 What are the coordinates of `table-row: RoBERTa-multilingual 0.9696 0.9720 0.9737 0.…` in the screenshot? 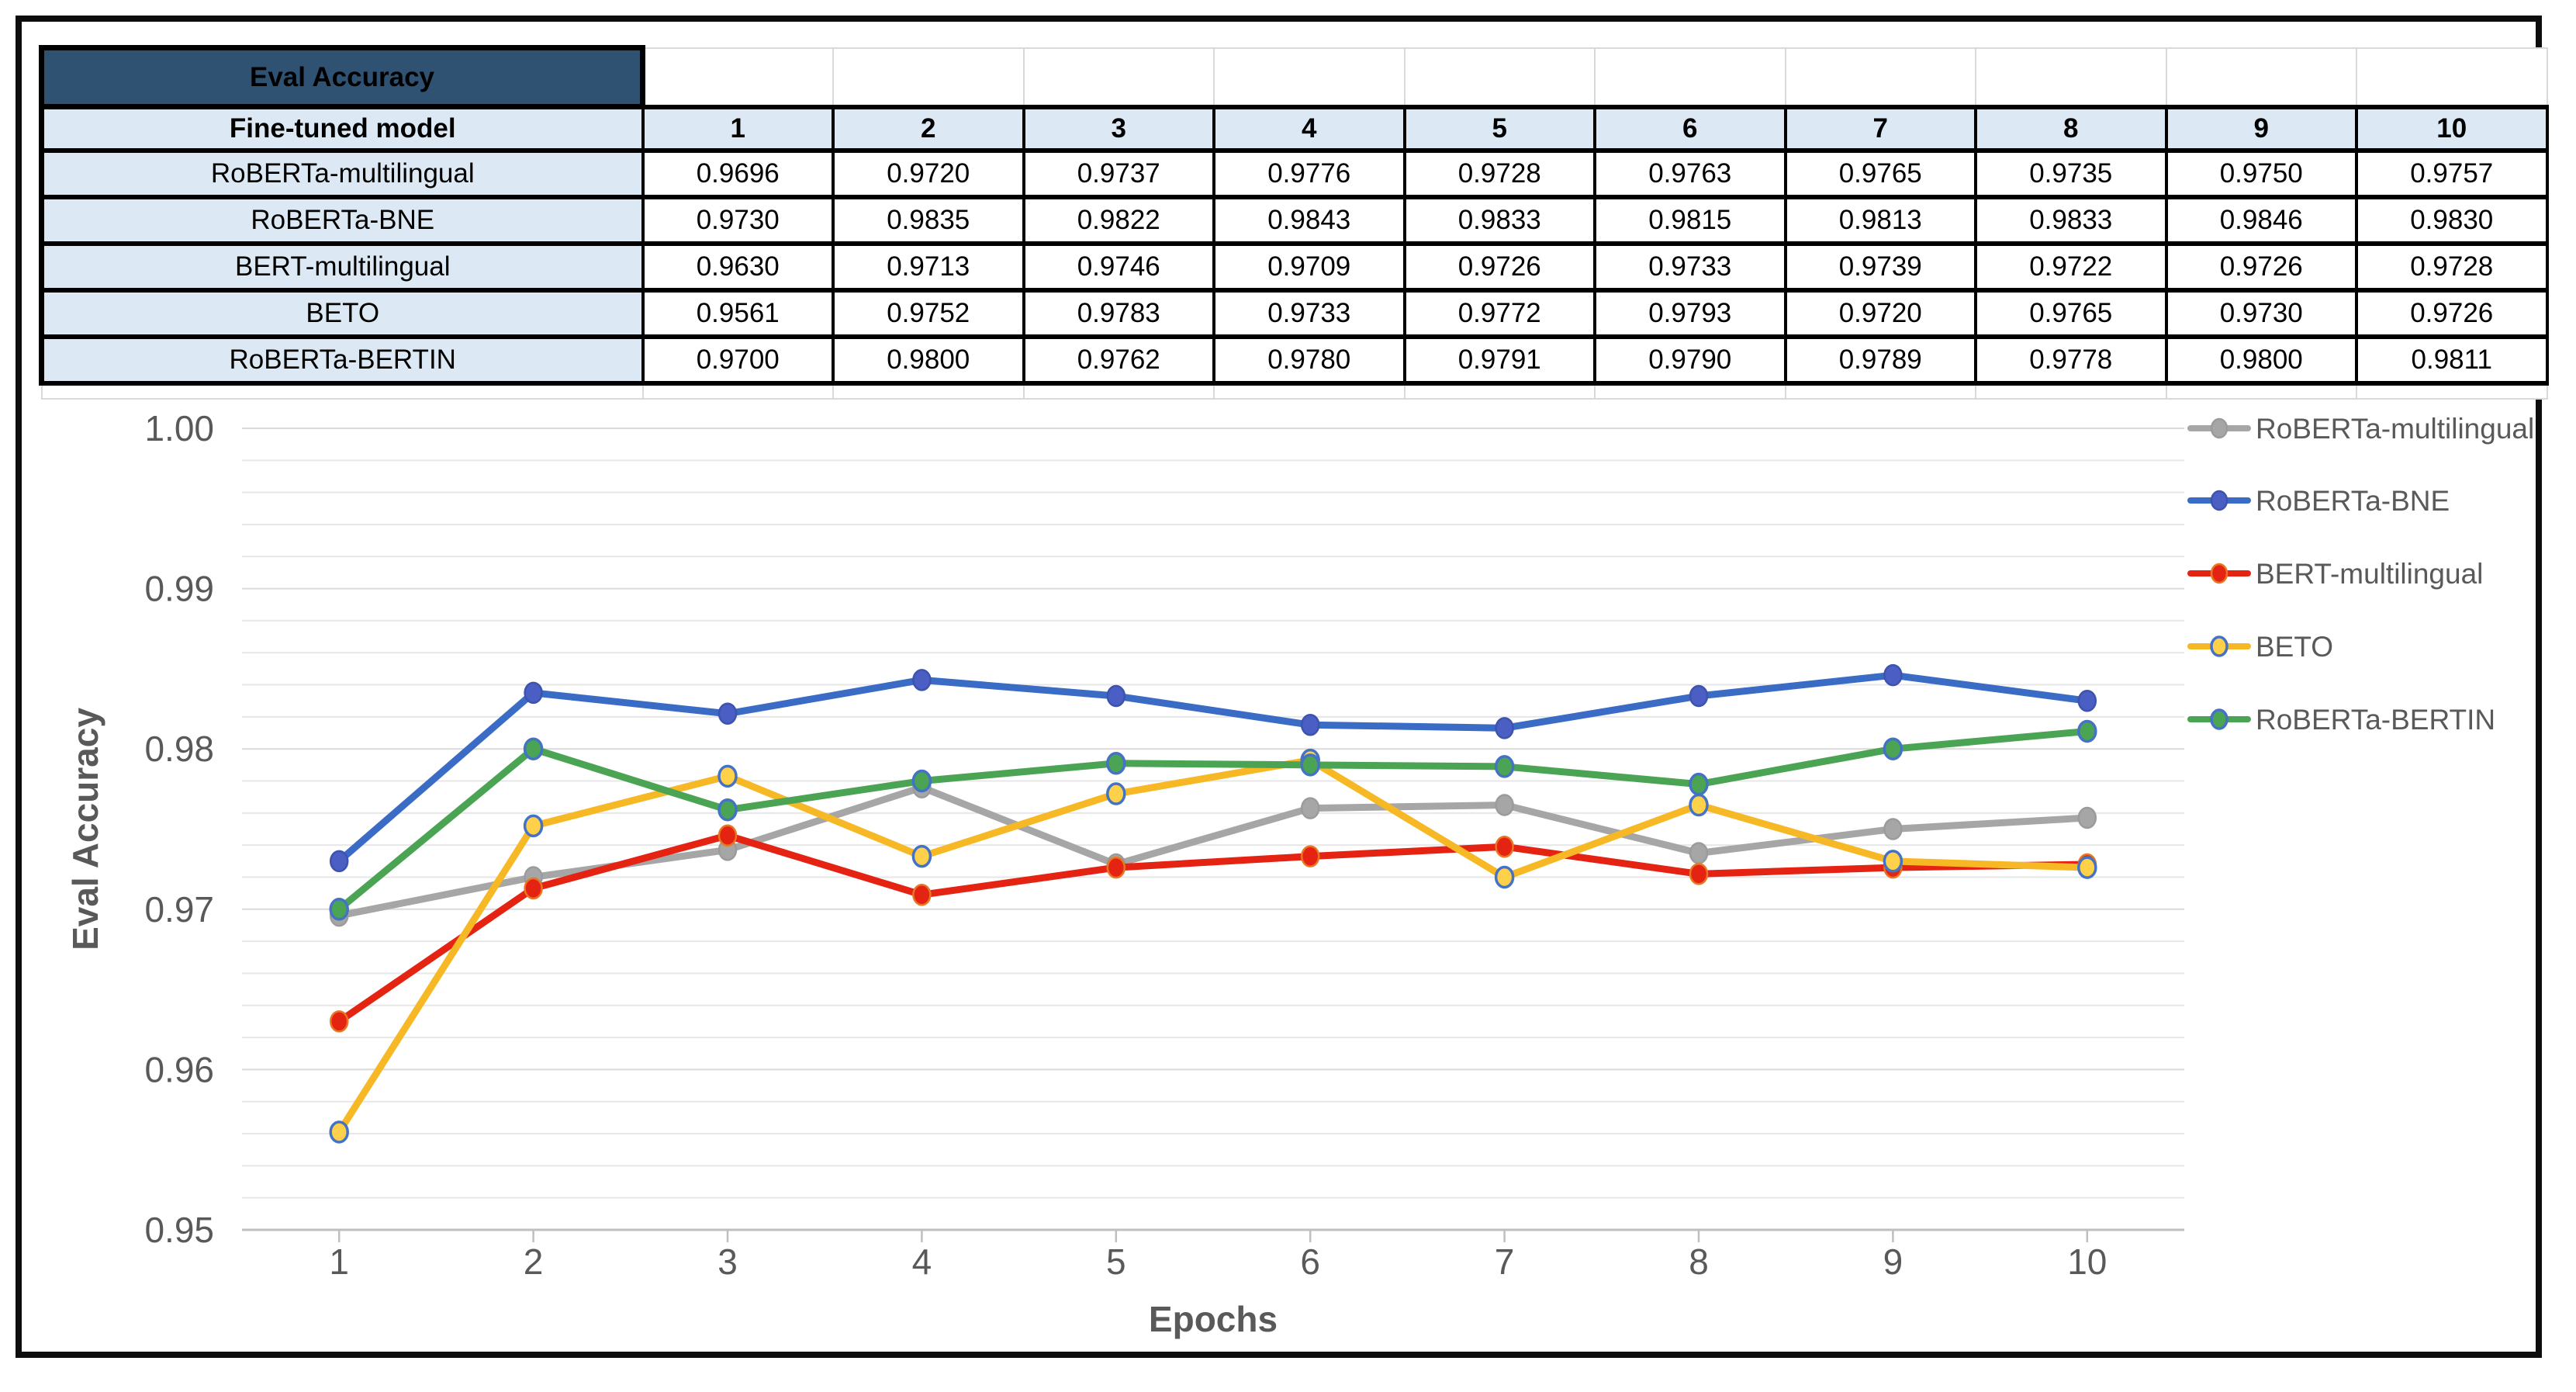 It's located at (1294, 173).